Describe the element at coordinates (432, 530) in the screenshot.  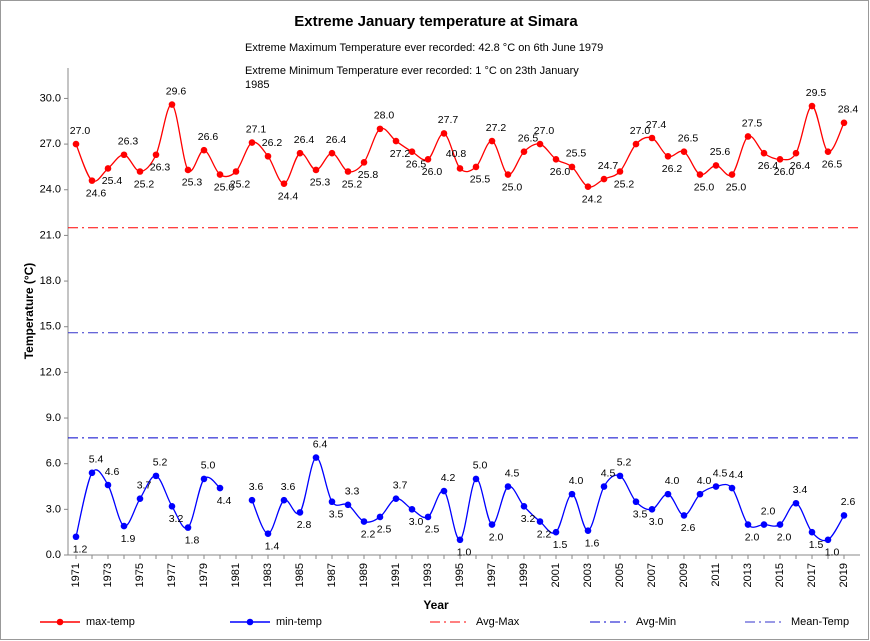
I see `data-label: 2.5` at that location.